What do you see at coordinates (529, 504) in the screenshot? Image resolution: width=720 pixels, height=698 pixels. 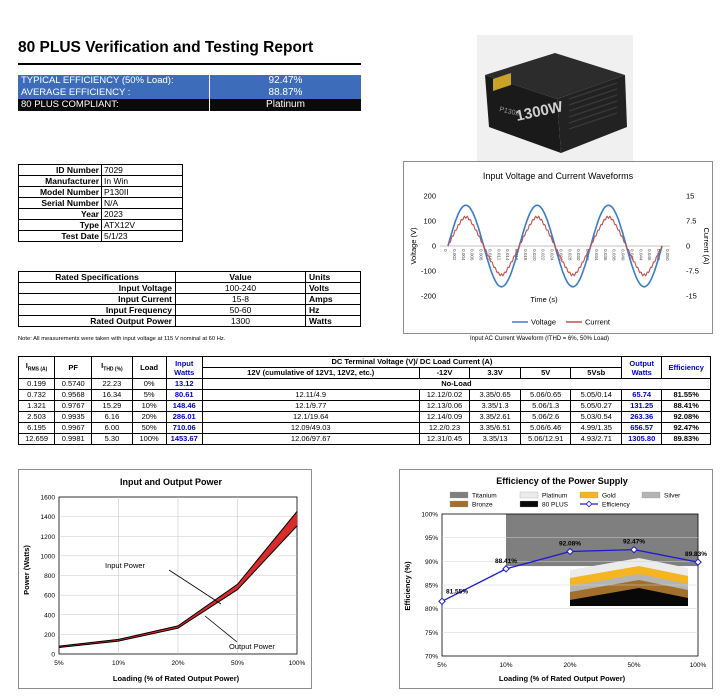 I see `legend-swatch-80-plus` at bounding box center [529, 504].